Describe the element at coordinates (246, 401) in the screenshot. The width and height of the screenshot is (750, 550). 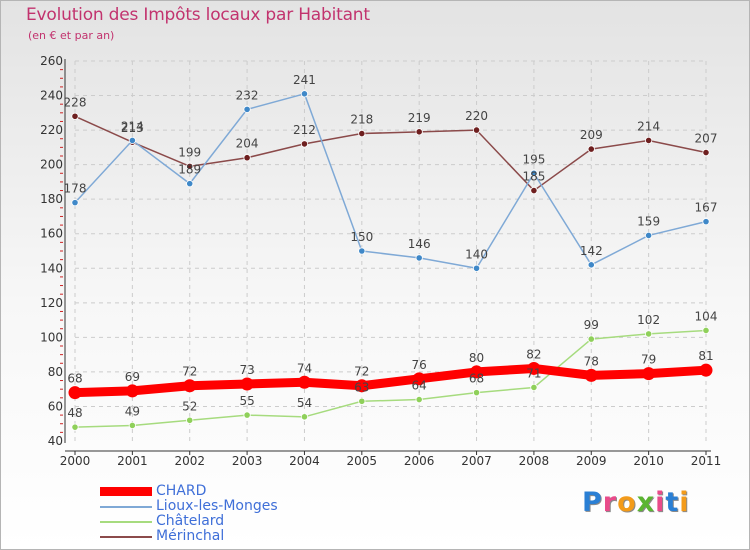
I see `data-label-2: 55` at that location.